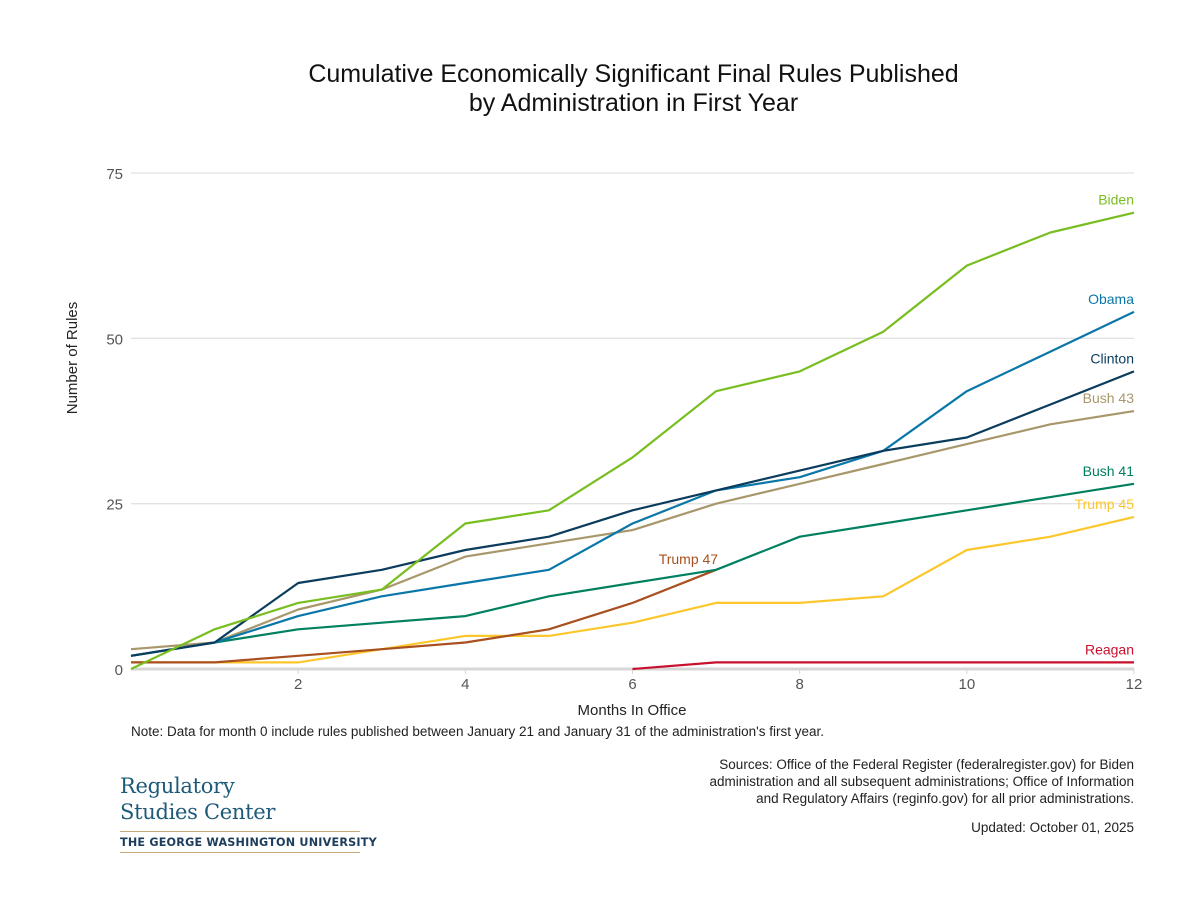 This screenshot has height=900, width=1200. What do you see at coordinates (1109, 398) in the screenshot?
I see `series-label-bush-43: Bush 43` at bounding box center [1109, 398].